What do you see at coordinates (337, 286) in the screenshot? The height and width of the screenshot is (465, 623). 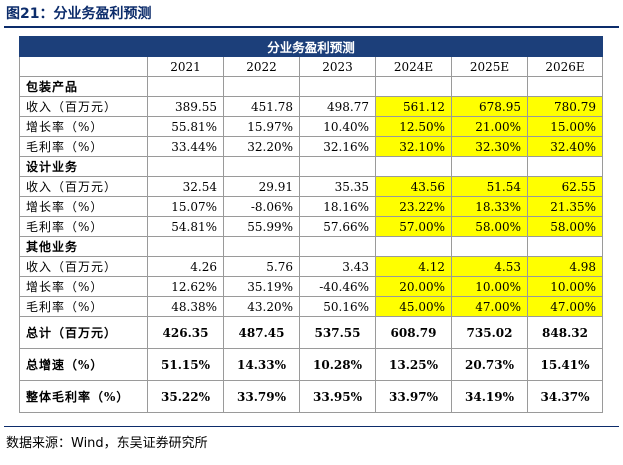 I see `value-cell: -40.46%` at bounding box center [337, 286].